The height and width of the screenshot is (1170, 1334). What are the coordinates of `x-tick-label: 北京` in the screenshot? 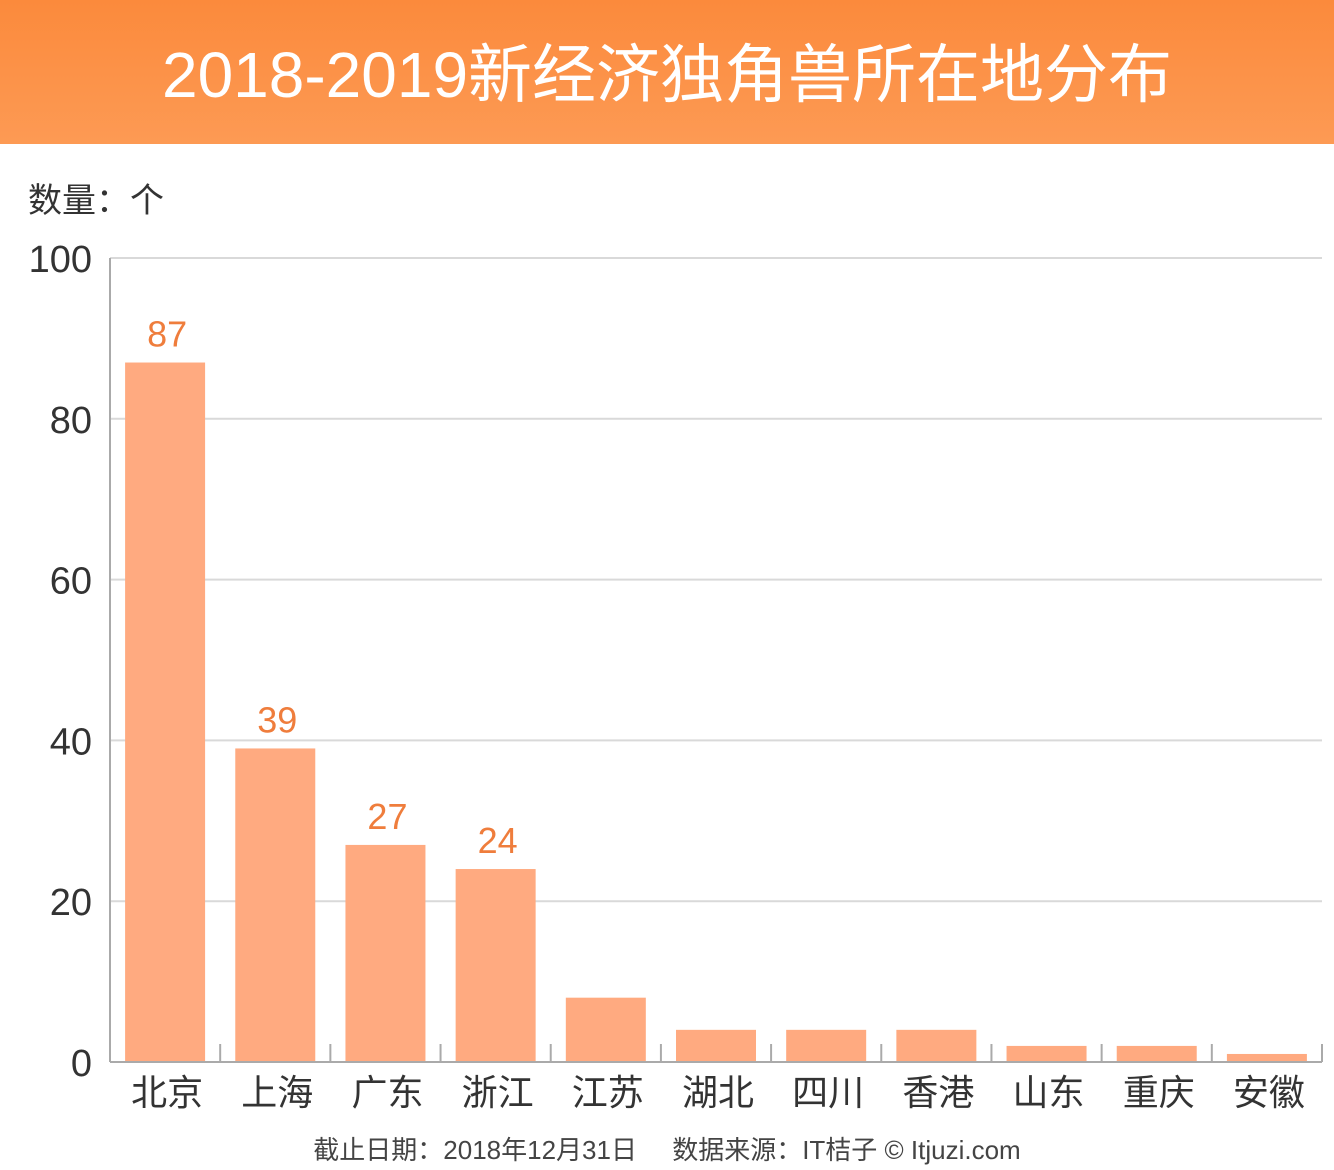 It's located at (167, 1093).